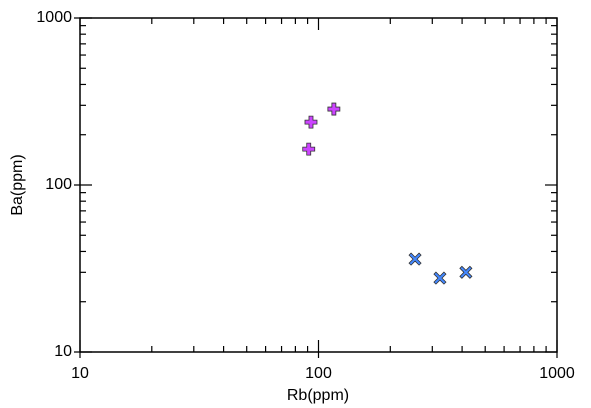  I want to click on x-axis-label: Rb(ppm), so click(318, 395).